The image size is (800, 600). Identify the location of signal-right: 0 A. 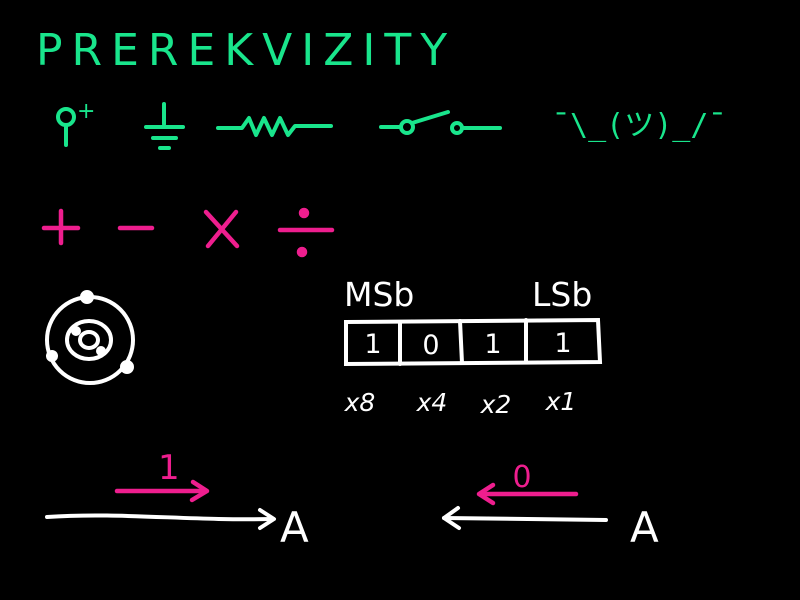
(550, 506).